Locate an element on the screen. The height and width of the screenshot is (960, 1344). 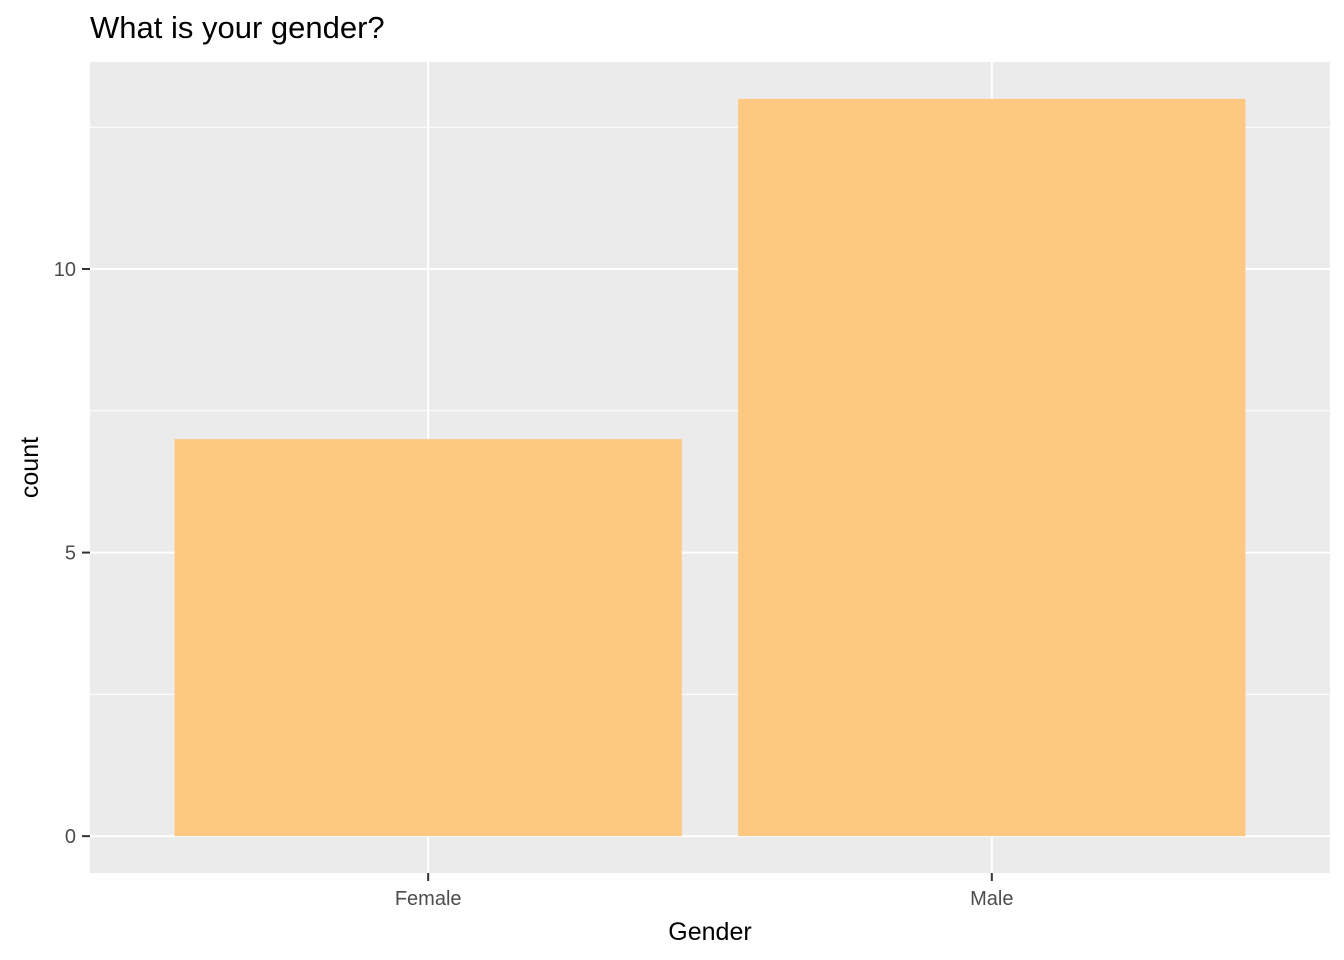
x-tick-label: Female is located at coordinates (428, 899).